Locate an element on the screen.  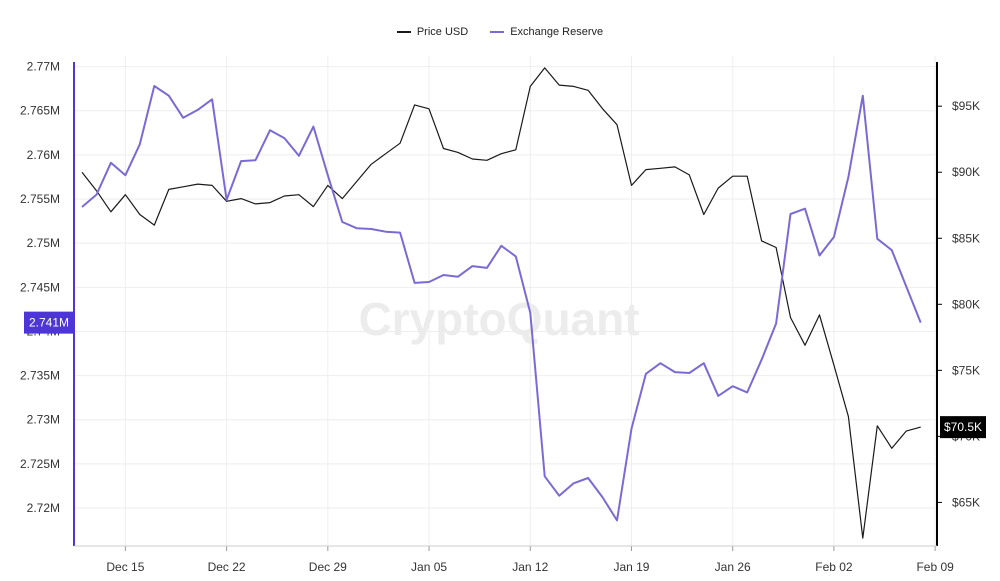
legend-item-reserve: Exchange Reserve is located at coordinates (546, 32).